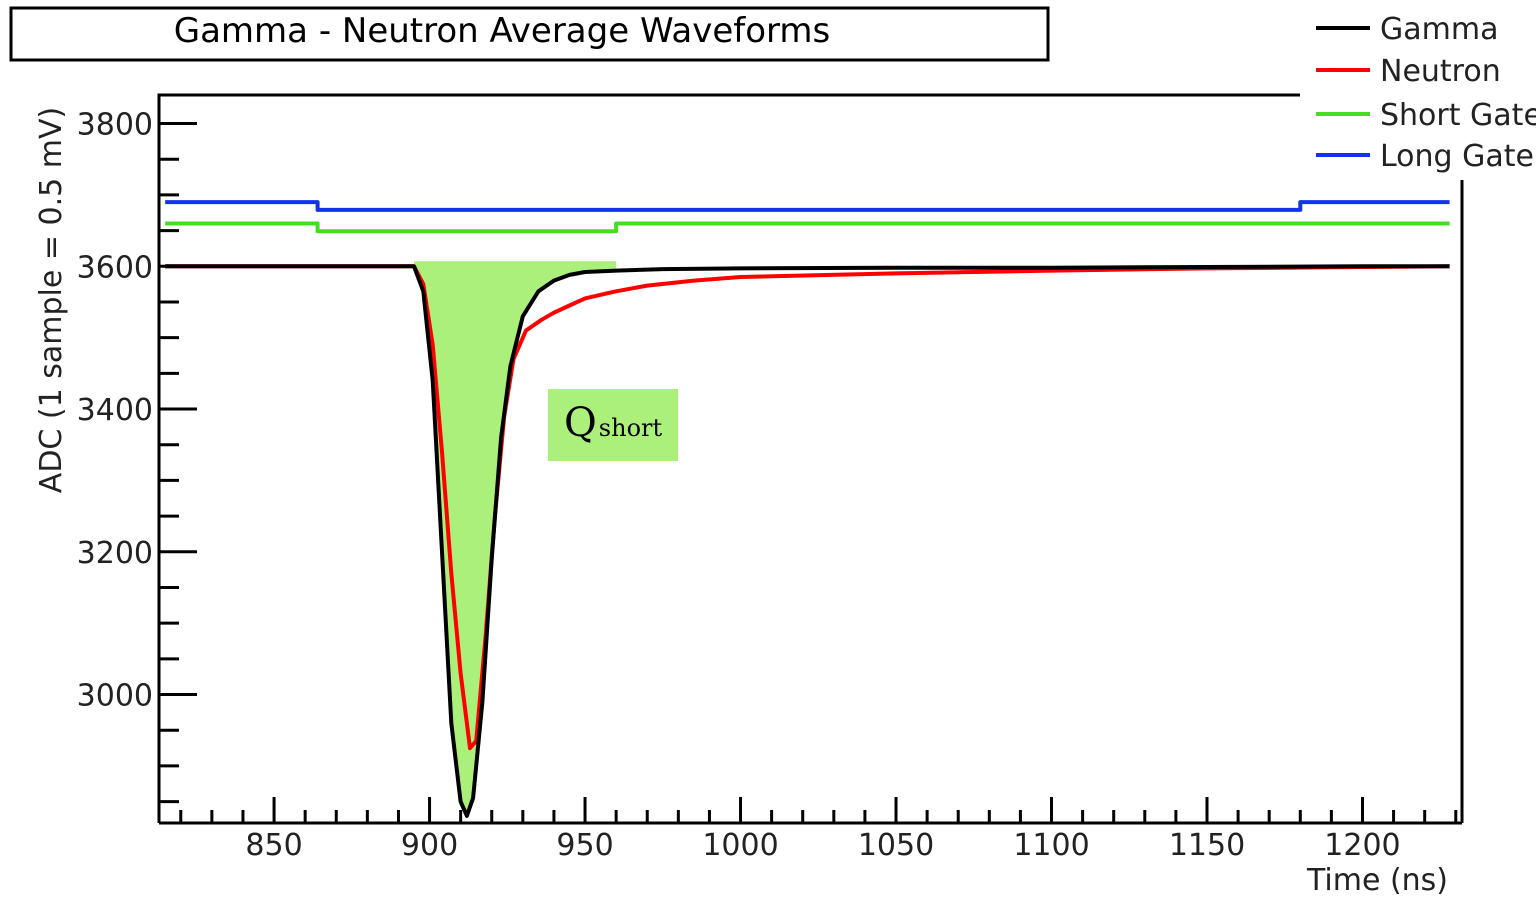 This screenshot has width=1536, height=900. I want to click on q-short-label-box, so click(613, 425).